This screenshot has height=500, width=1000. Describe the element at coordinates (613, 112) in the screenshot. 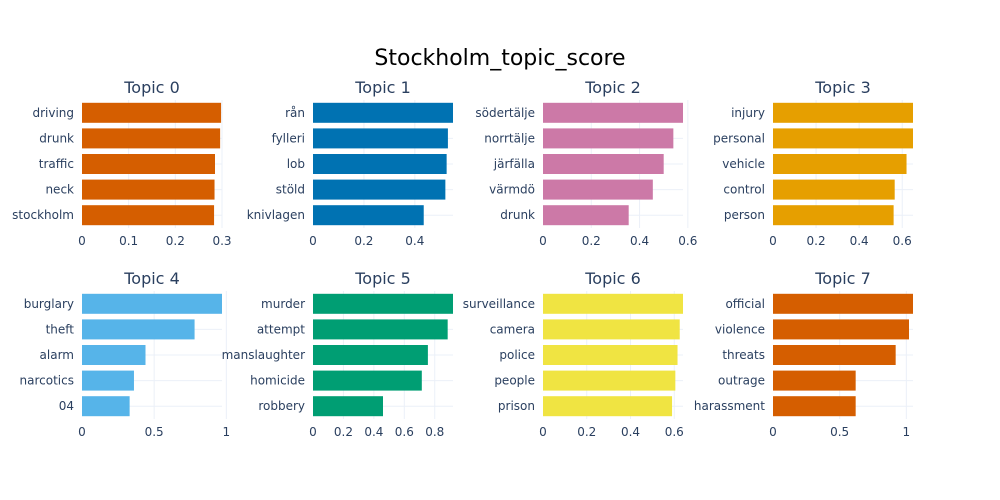

I see `bar-södertälje` at that location.